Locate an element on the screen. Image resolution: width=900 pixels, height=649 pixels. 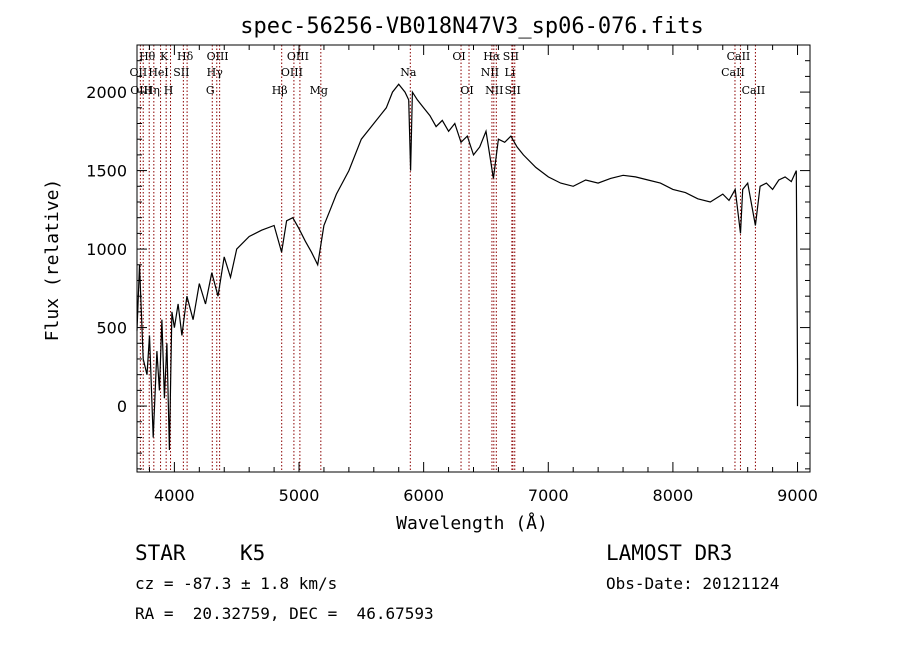
x-axis-label: Wavelength (Å) is located at coordinates (472, 523).